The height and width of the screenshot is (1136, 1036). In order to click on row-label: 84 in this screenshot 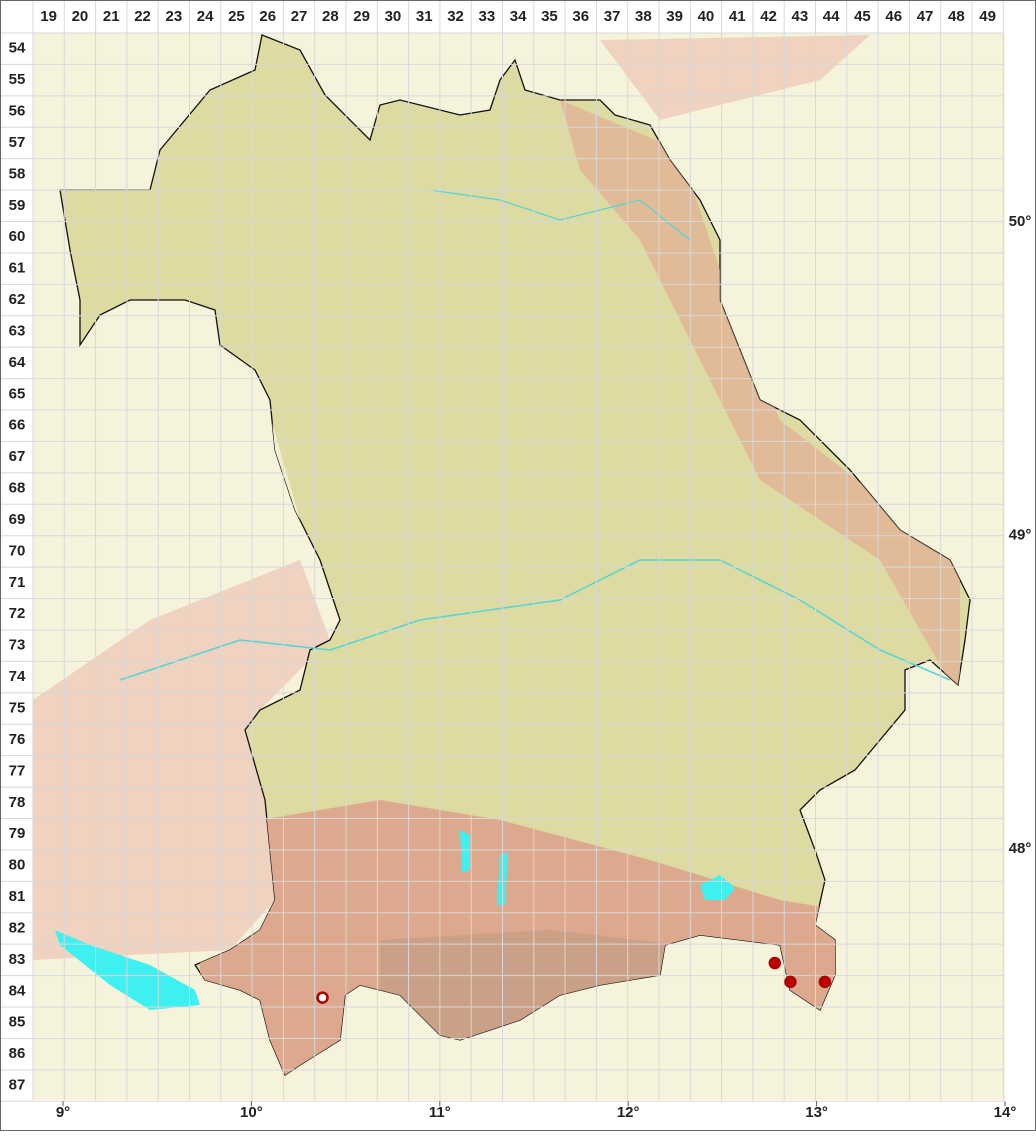, I will do `click(17, 990)`.